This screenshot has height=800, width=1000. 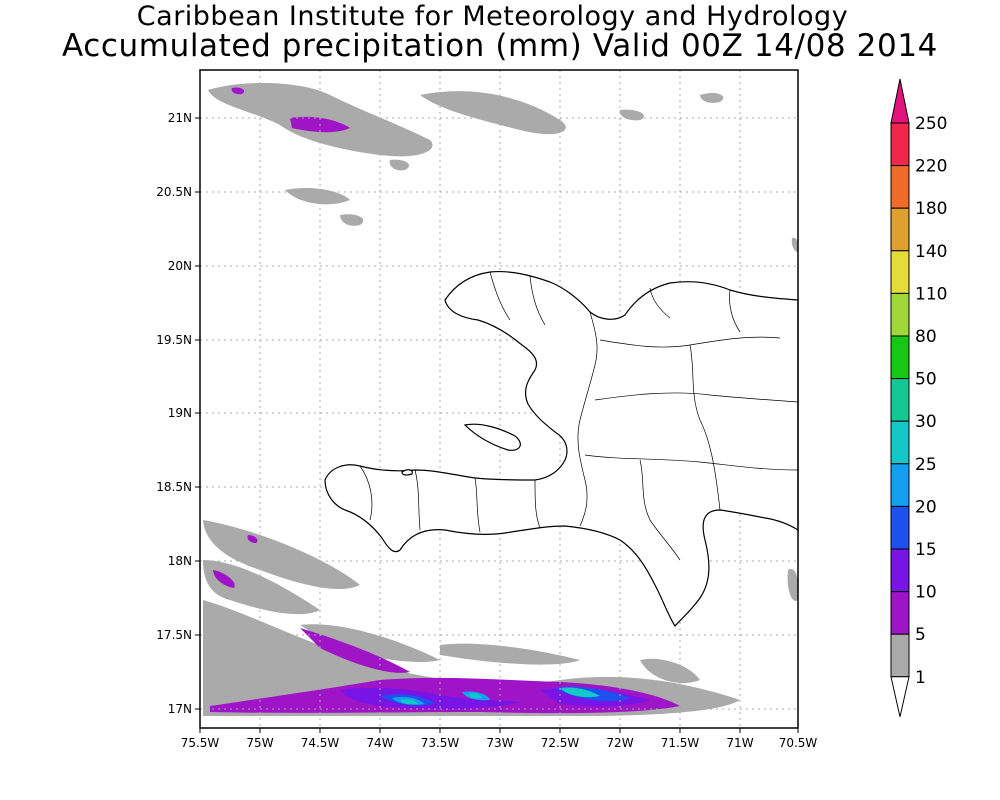 I want to click on colorbar-label: 20, so click(x=926, y=507).